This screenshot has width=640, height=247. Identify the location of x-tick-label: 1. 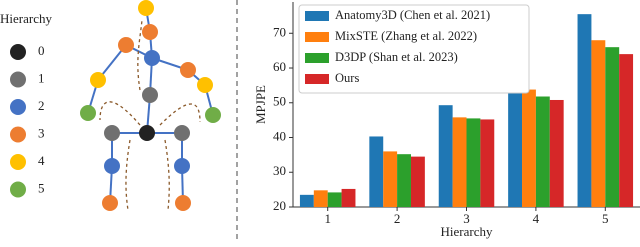
(327, 218).